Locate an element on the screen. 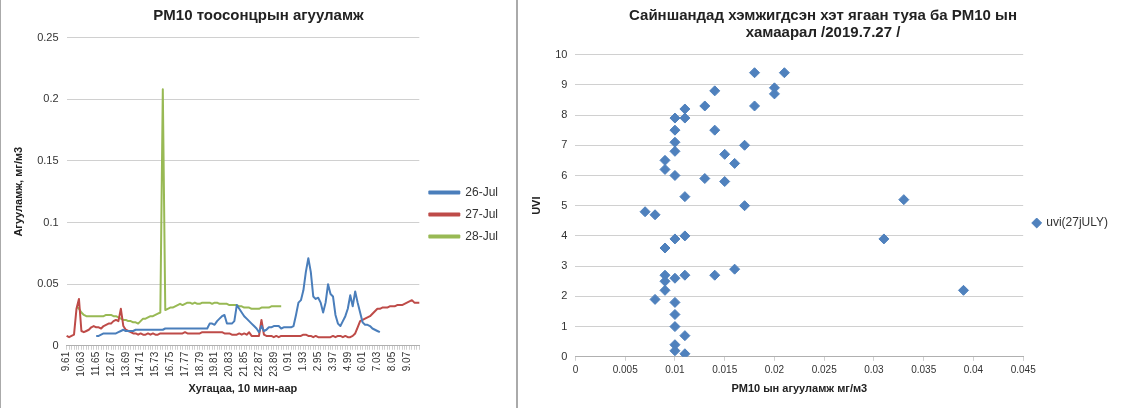 Image resolution: width=1128 pixels, height=408 pixels. y-tick-label: 1 is located at coordinates (564, 325).